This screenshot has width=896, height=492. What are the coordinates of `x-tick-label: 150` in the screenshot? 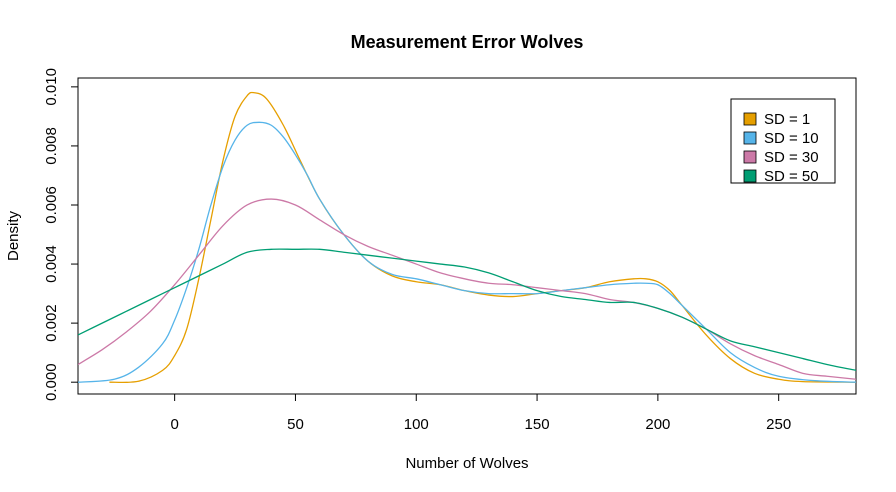 It's located at (537, 424).